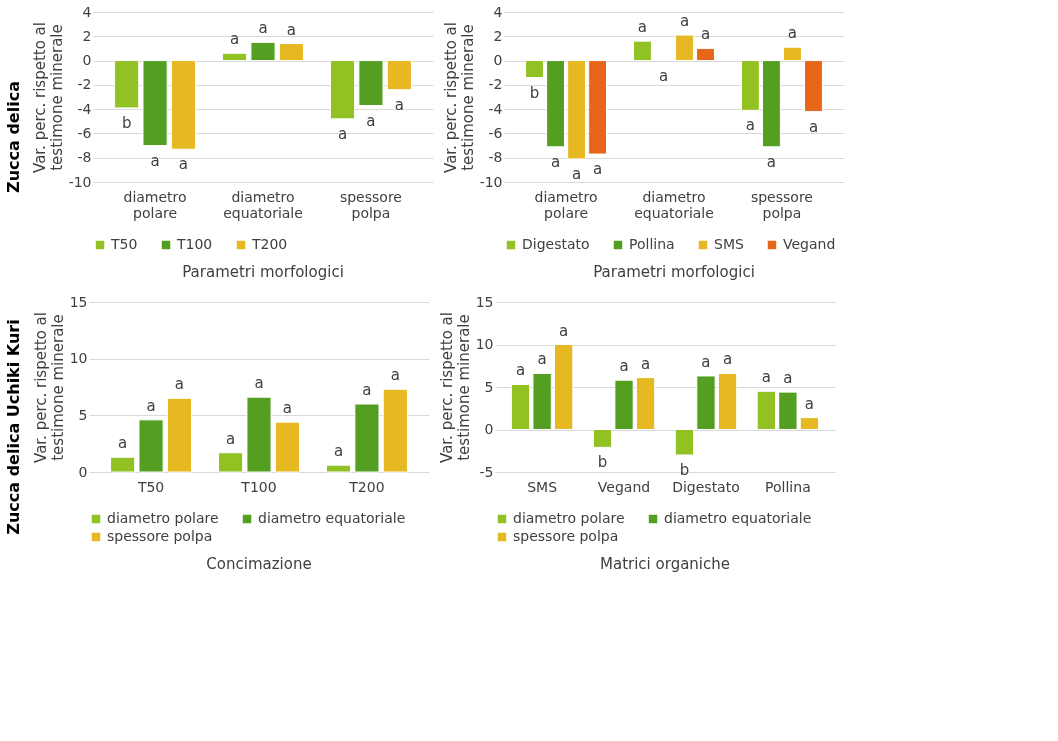 The height and width of the screenshot is (741, 1058). I want to click on x-tick-label: spessore polpa, so click(781, 204).